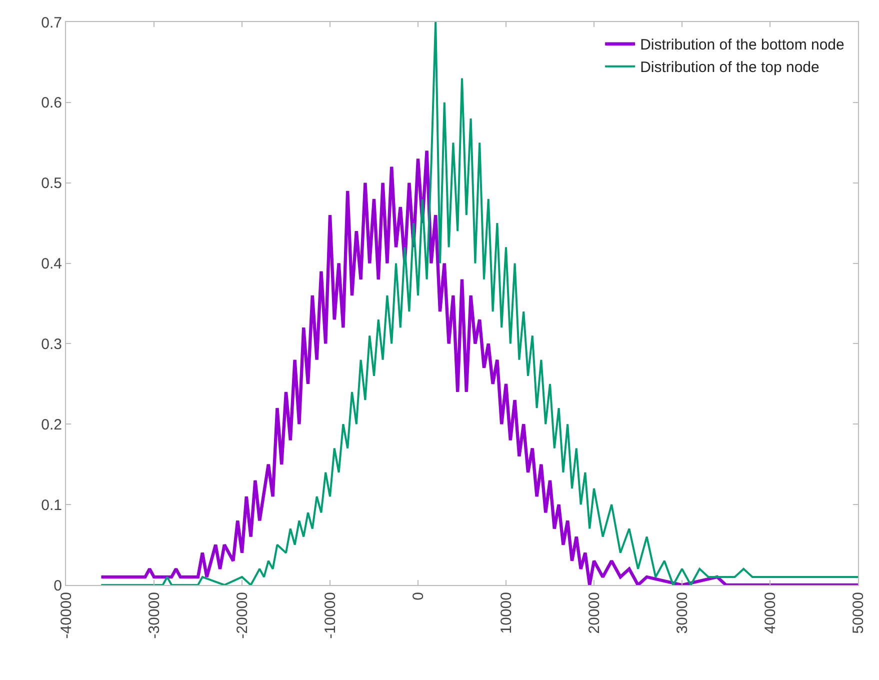 This screenshot has height=680, width=879. I want to click on y-tick-label: 0.1, so click(51, 505).